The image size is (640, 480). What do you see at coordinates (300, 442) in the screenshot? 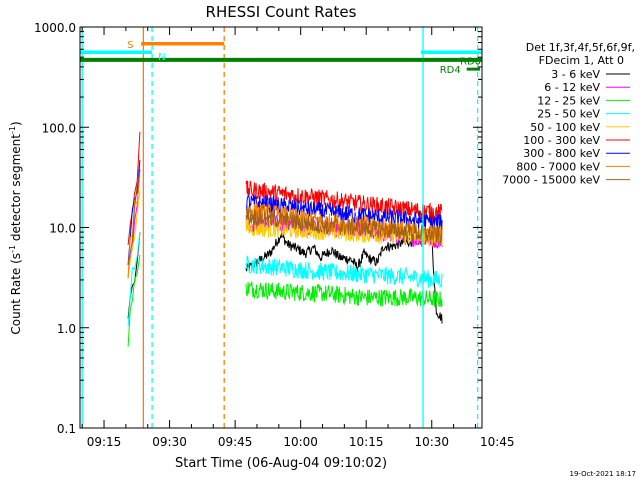
I see `x-tick-label-3: 10:00` at bounding box center [300, 442].